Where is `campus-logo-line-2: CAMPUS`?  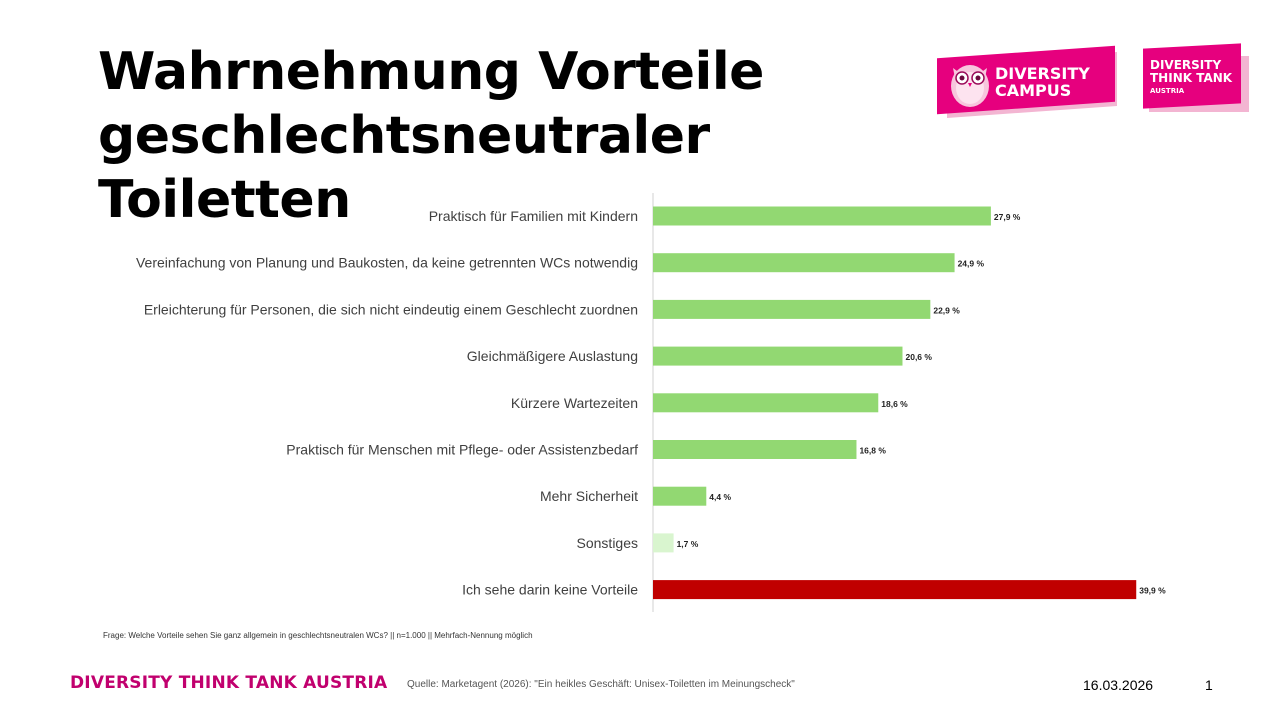 campus-logo-line-2: CAMPUS is located at coordinates (1033, 90).